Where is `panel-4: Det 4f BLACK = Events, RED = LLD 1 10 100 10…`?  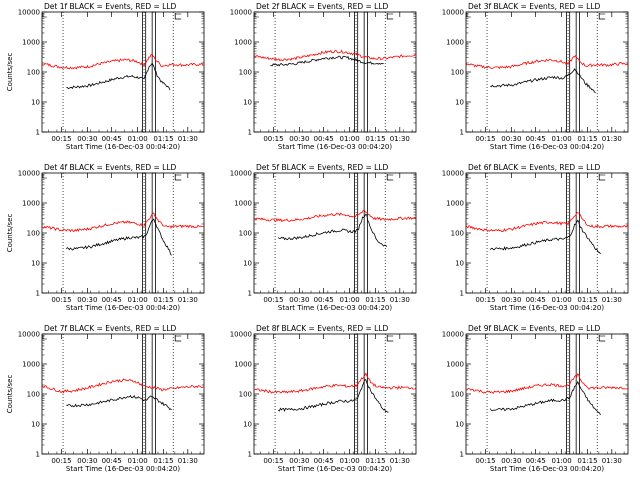
panel-4: Det 4f BLACK = Events, RED = LLD 1 10 100 10… is located at coordinates (105, 237).